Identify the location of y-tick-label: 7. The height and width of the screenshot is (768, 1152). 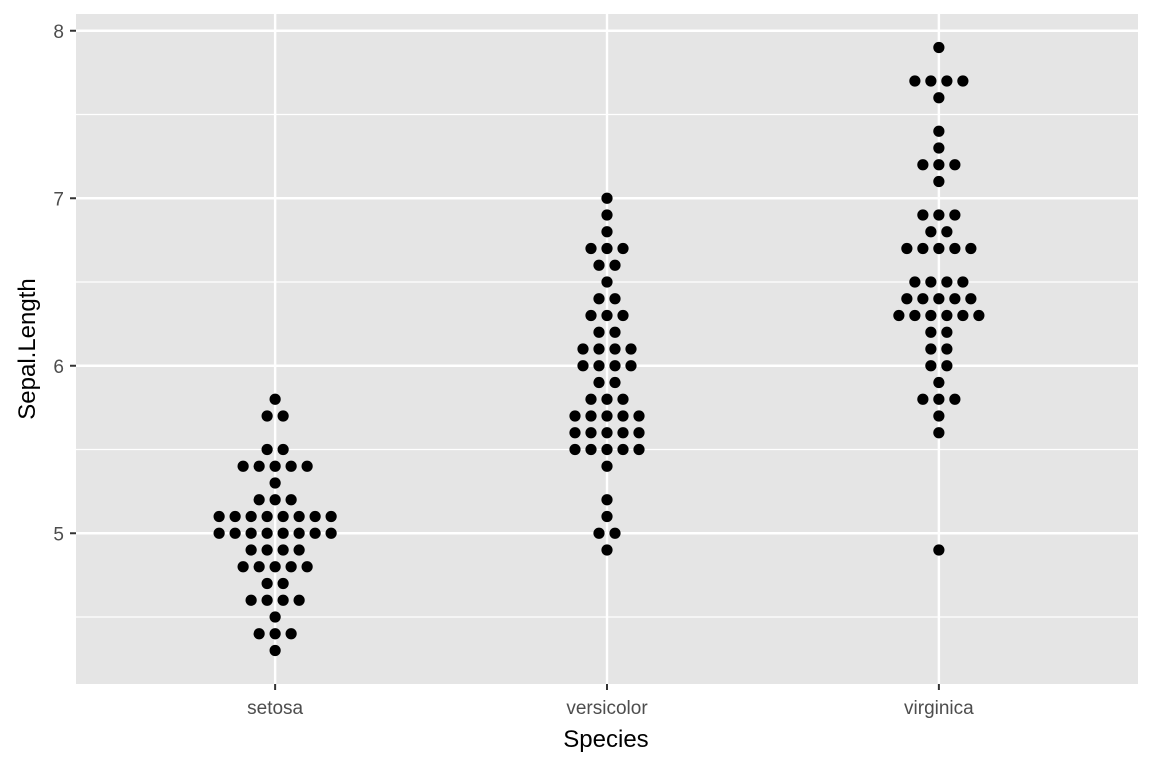
(58, 199).